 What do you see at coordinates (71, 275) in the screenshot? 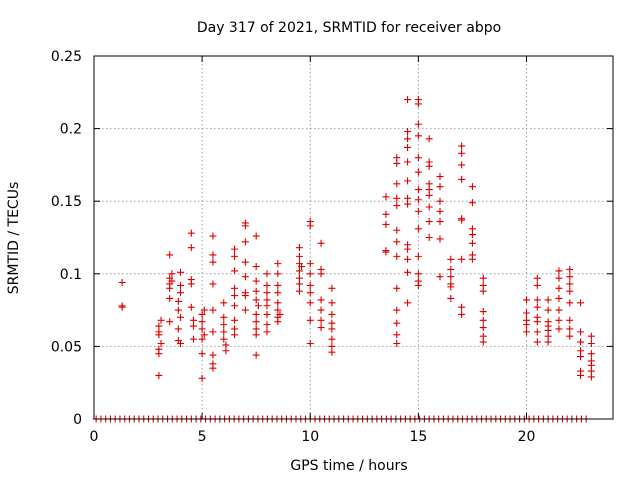
I see `y-tick-label: 0.1` at bounding box center [71, 275].